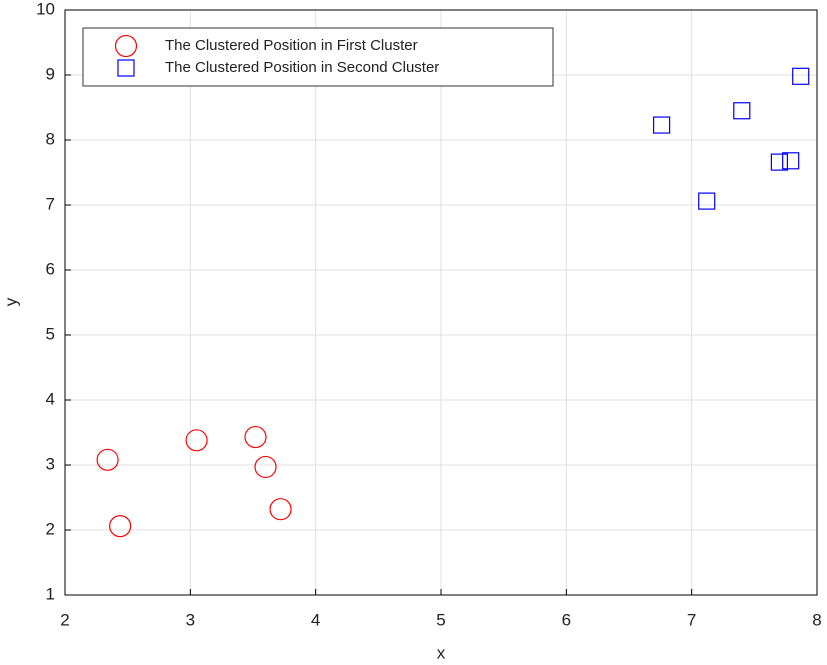 This screenshot has height=665, width=827. What do you see at coordinates (816, 619) in the screenshot?
I see `x-tick-label: 8` at bounding box center [816, 619].